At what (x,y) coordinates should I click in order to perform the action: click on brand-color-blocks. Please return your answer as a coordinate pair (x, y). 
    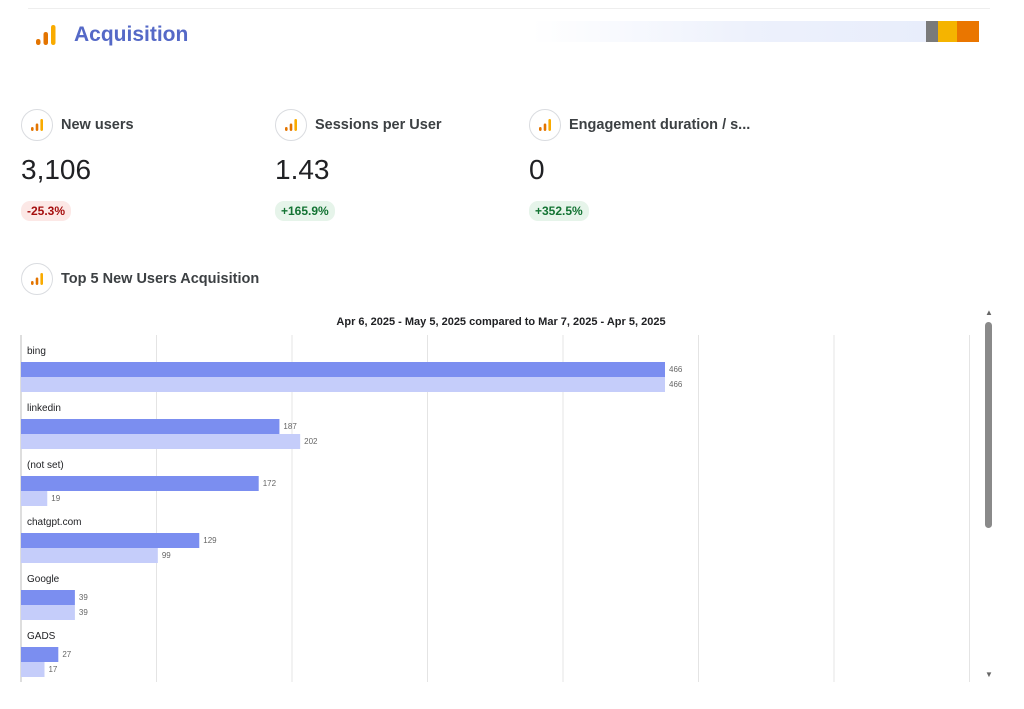
    Looking at the image, I should click on (952, 31).